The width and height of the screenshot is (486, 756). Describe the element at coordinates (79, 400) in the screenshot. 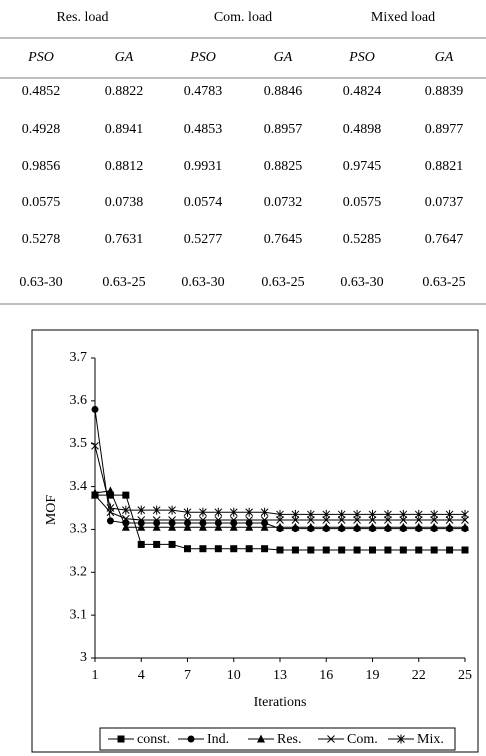

I see `y-tick-label: 3.6` at that location.